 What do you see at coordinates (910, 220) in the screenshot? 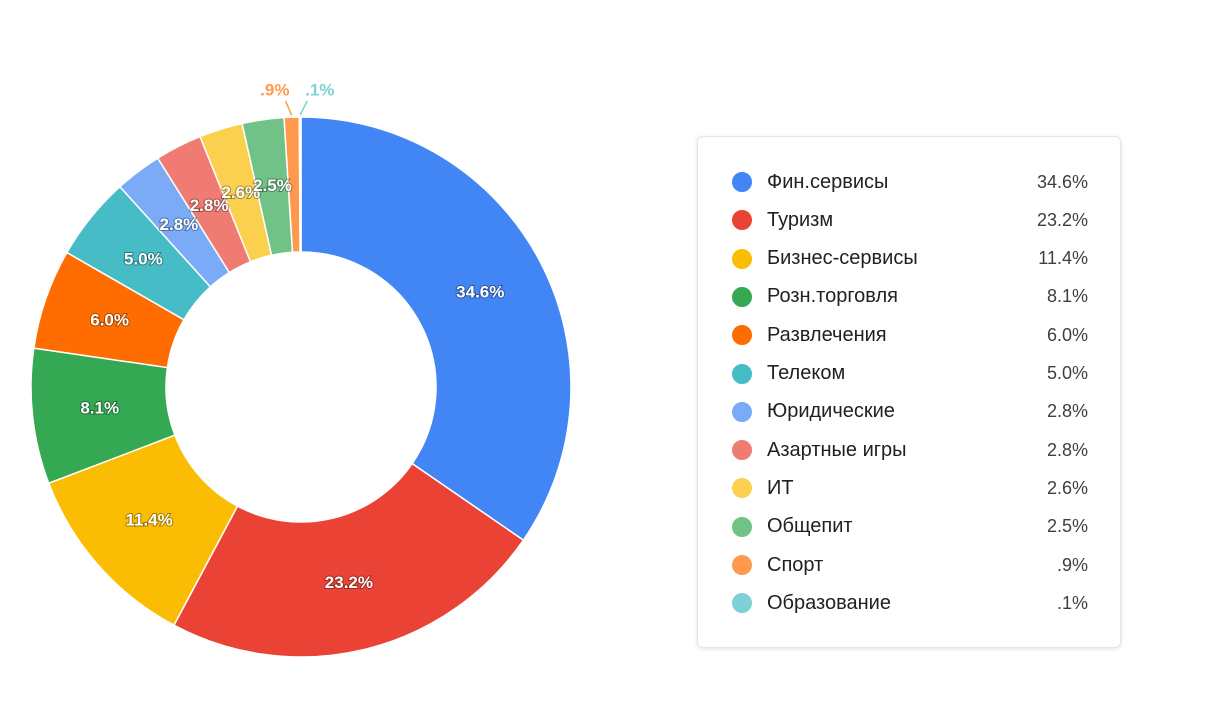
I see `legend-item: Туризм 23.2%` at bounding box center [910, 220].